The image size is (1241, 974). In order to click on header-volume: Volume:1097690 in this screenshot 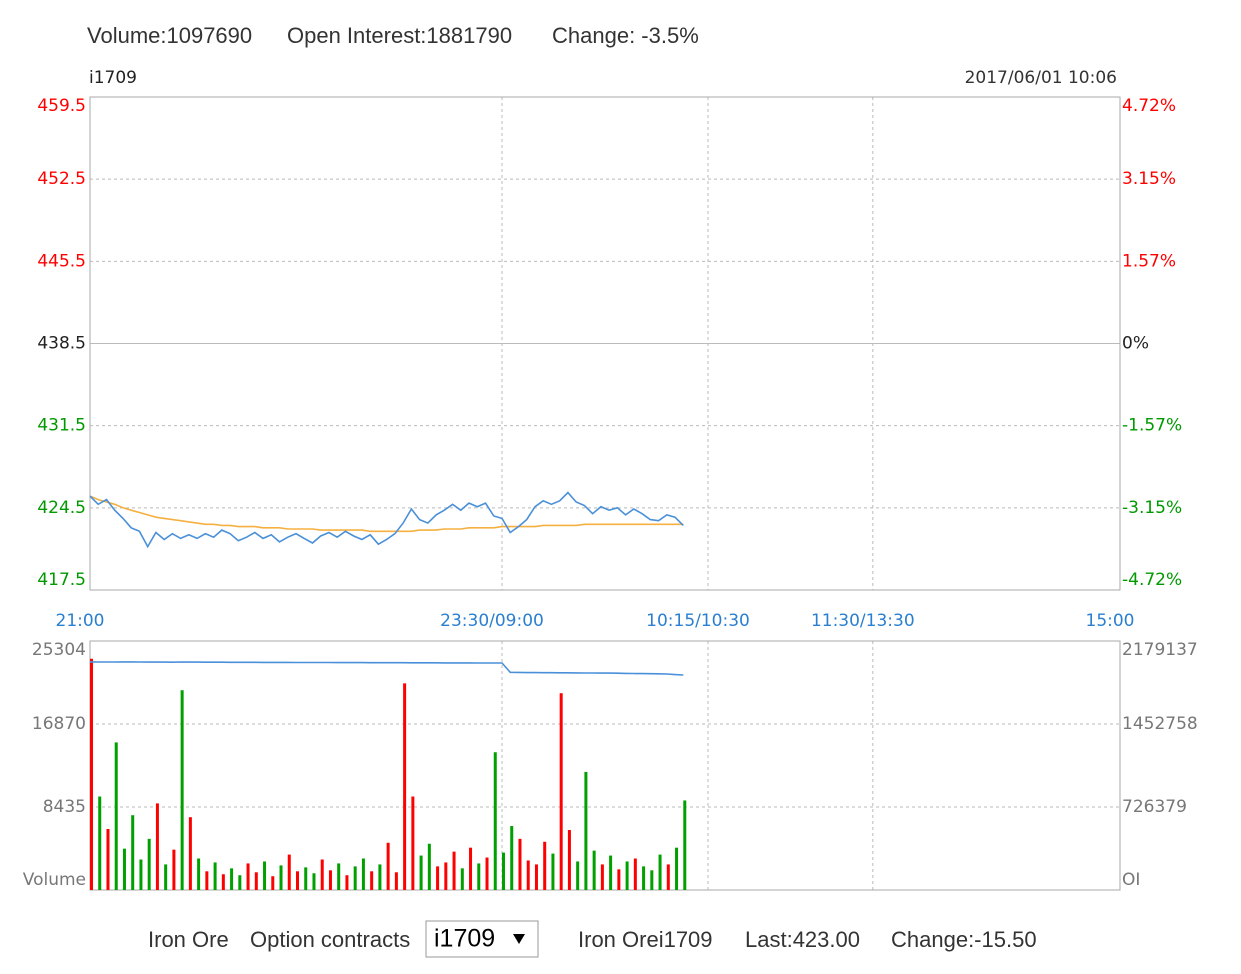, I will do `click(169, 35)`.